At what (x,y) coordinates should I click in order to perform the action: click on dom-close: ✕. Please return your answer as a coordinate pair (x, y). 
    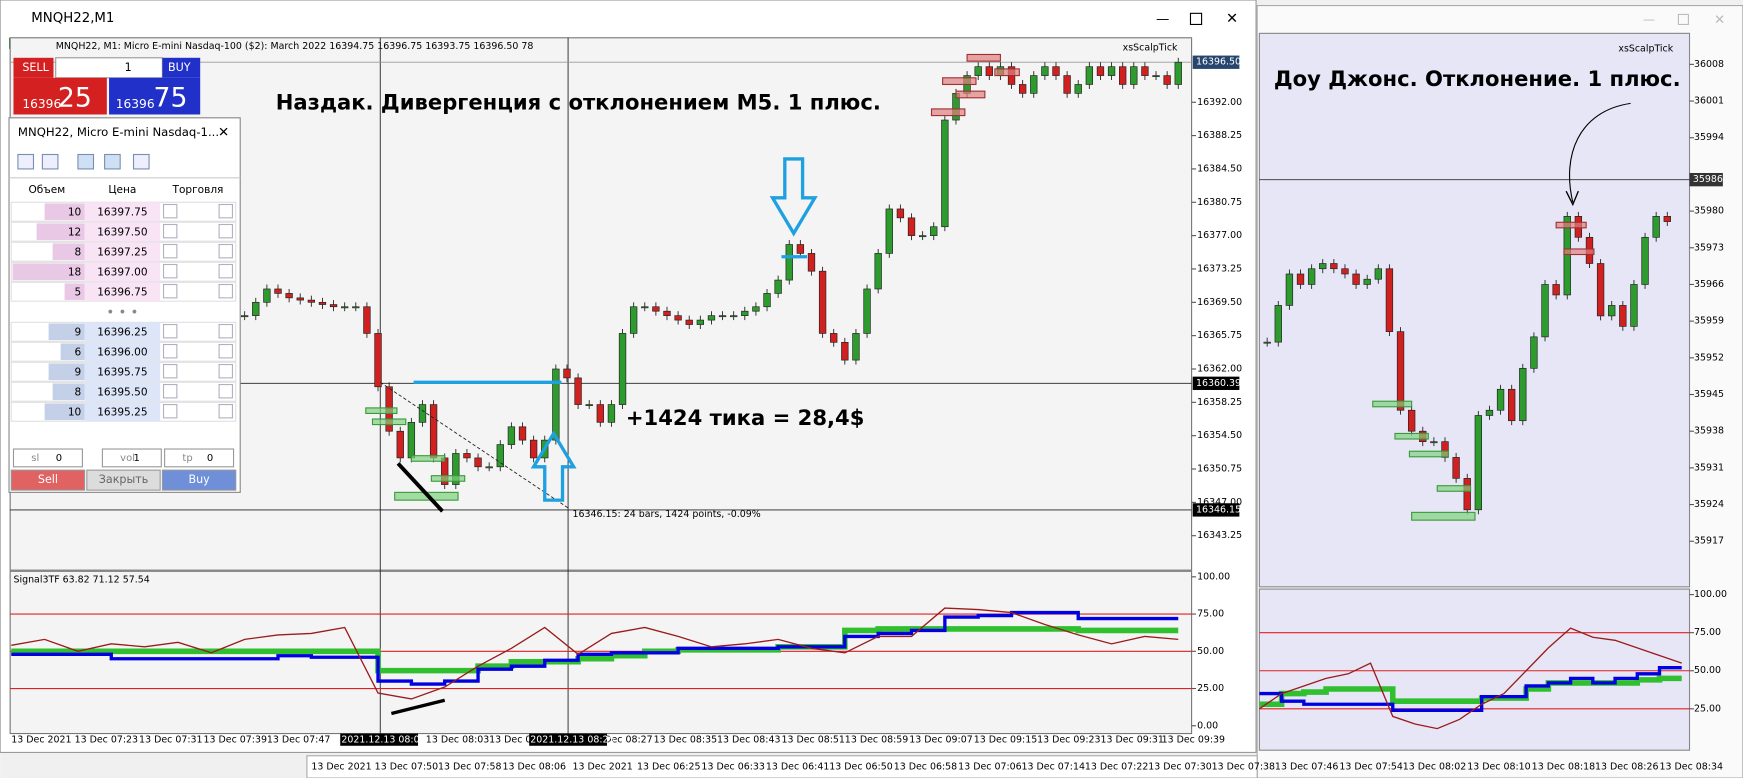
    Looking at the image, I should click on (223, 132).